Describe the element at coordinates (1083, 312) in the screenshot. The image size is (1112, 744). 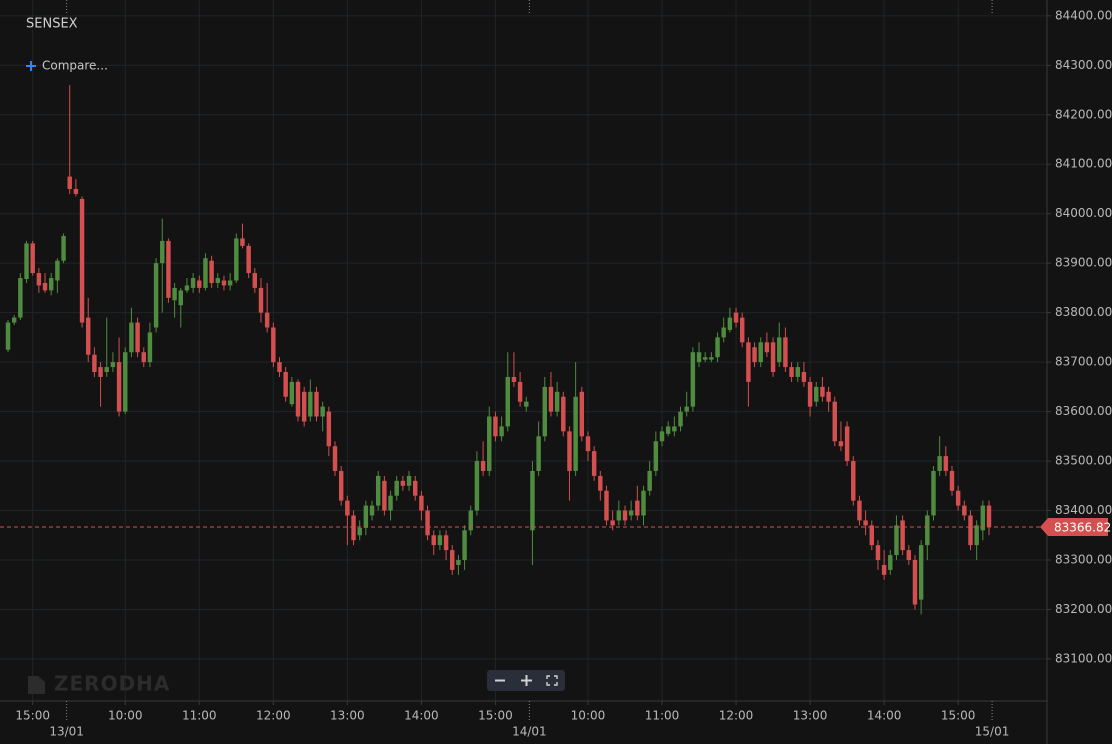
I see `y-tick-label: 83800.00` at that location.